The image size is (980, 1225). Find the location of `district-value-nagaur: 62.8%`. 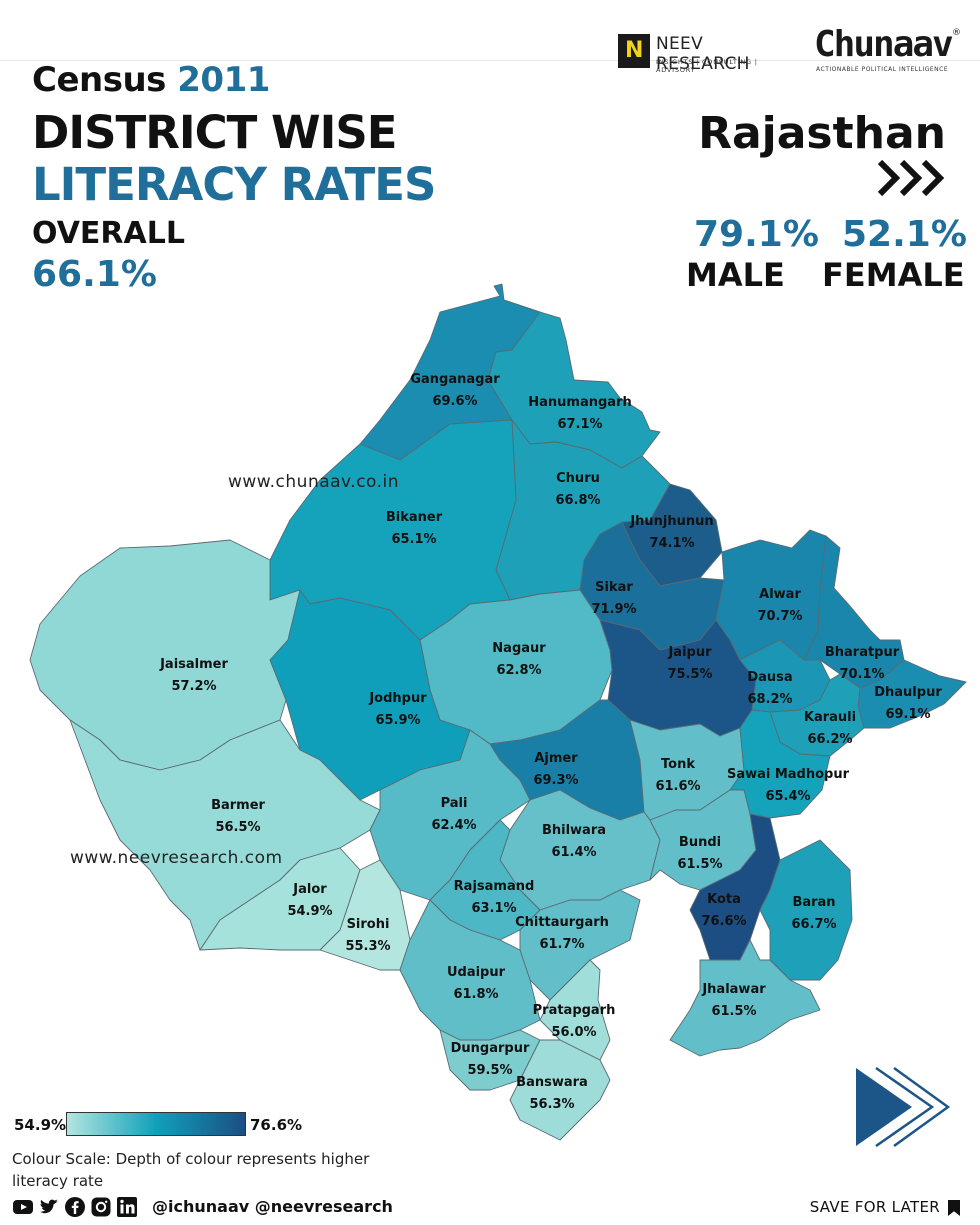

district-value-nagaur: 62.8% is located at coordinates (518, 670).